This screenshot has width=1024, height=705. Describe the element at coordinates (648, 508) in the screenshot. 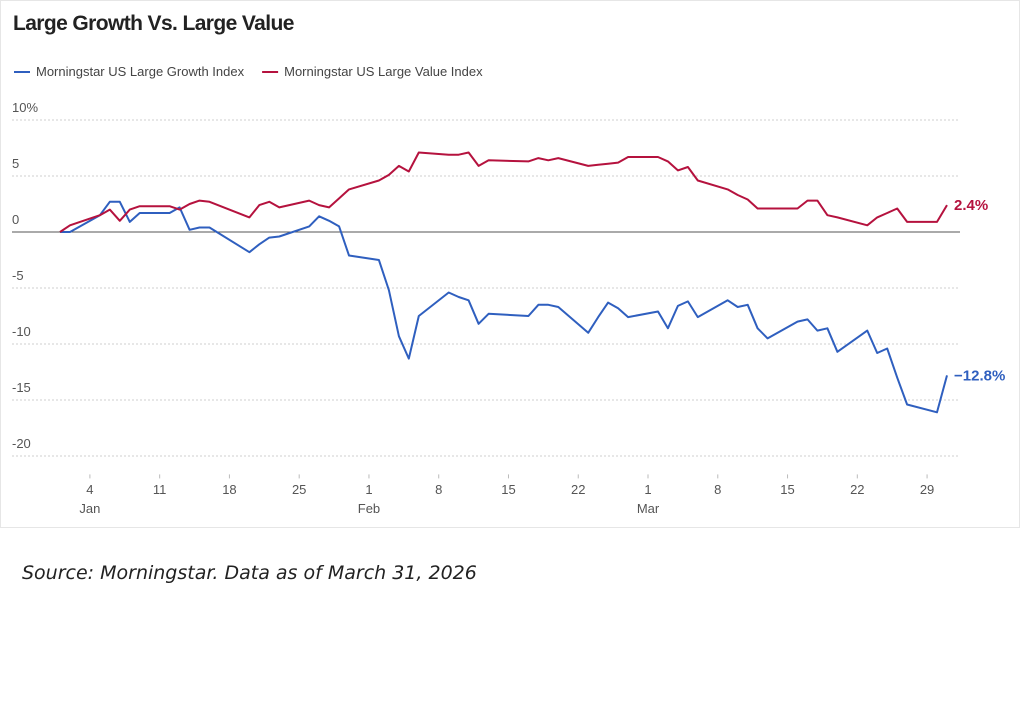

I see `x-month-label: Mar` at that location.